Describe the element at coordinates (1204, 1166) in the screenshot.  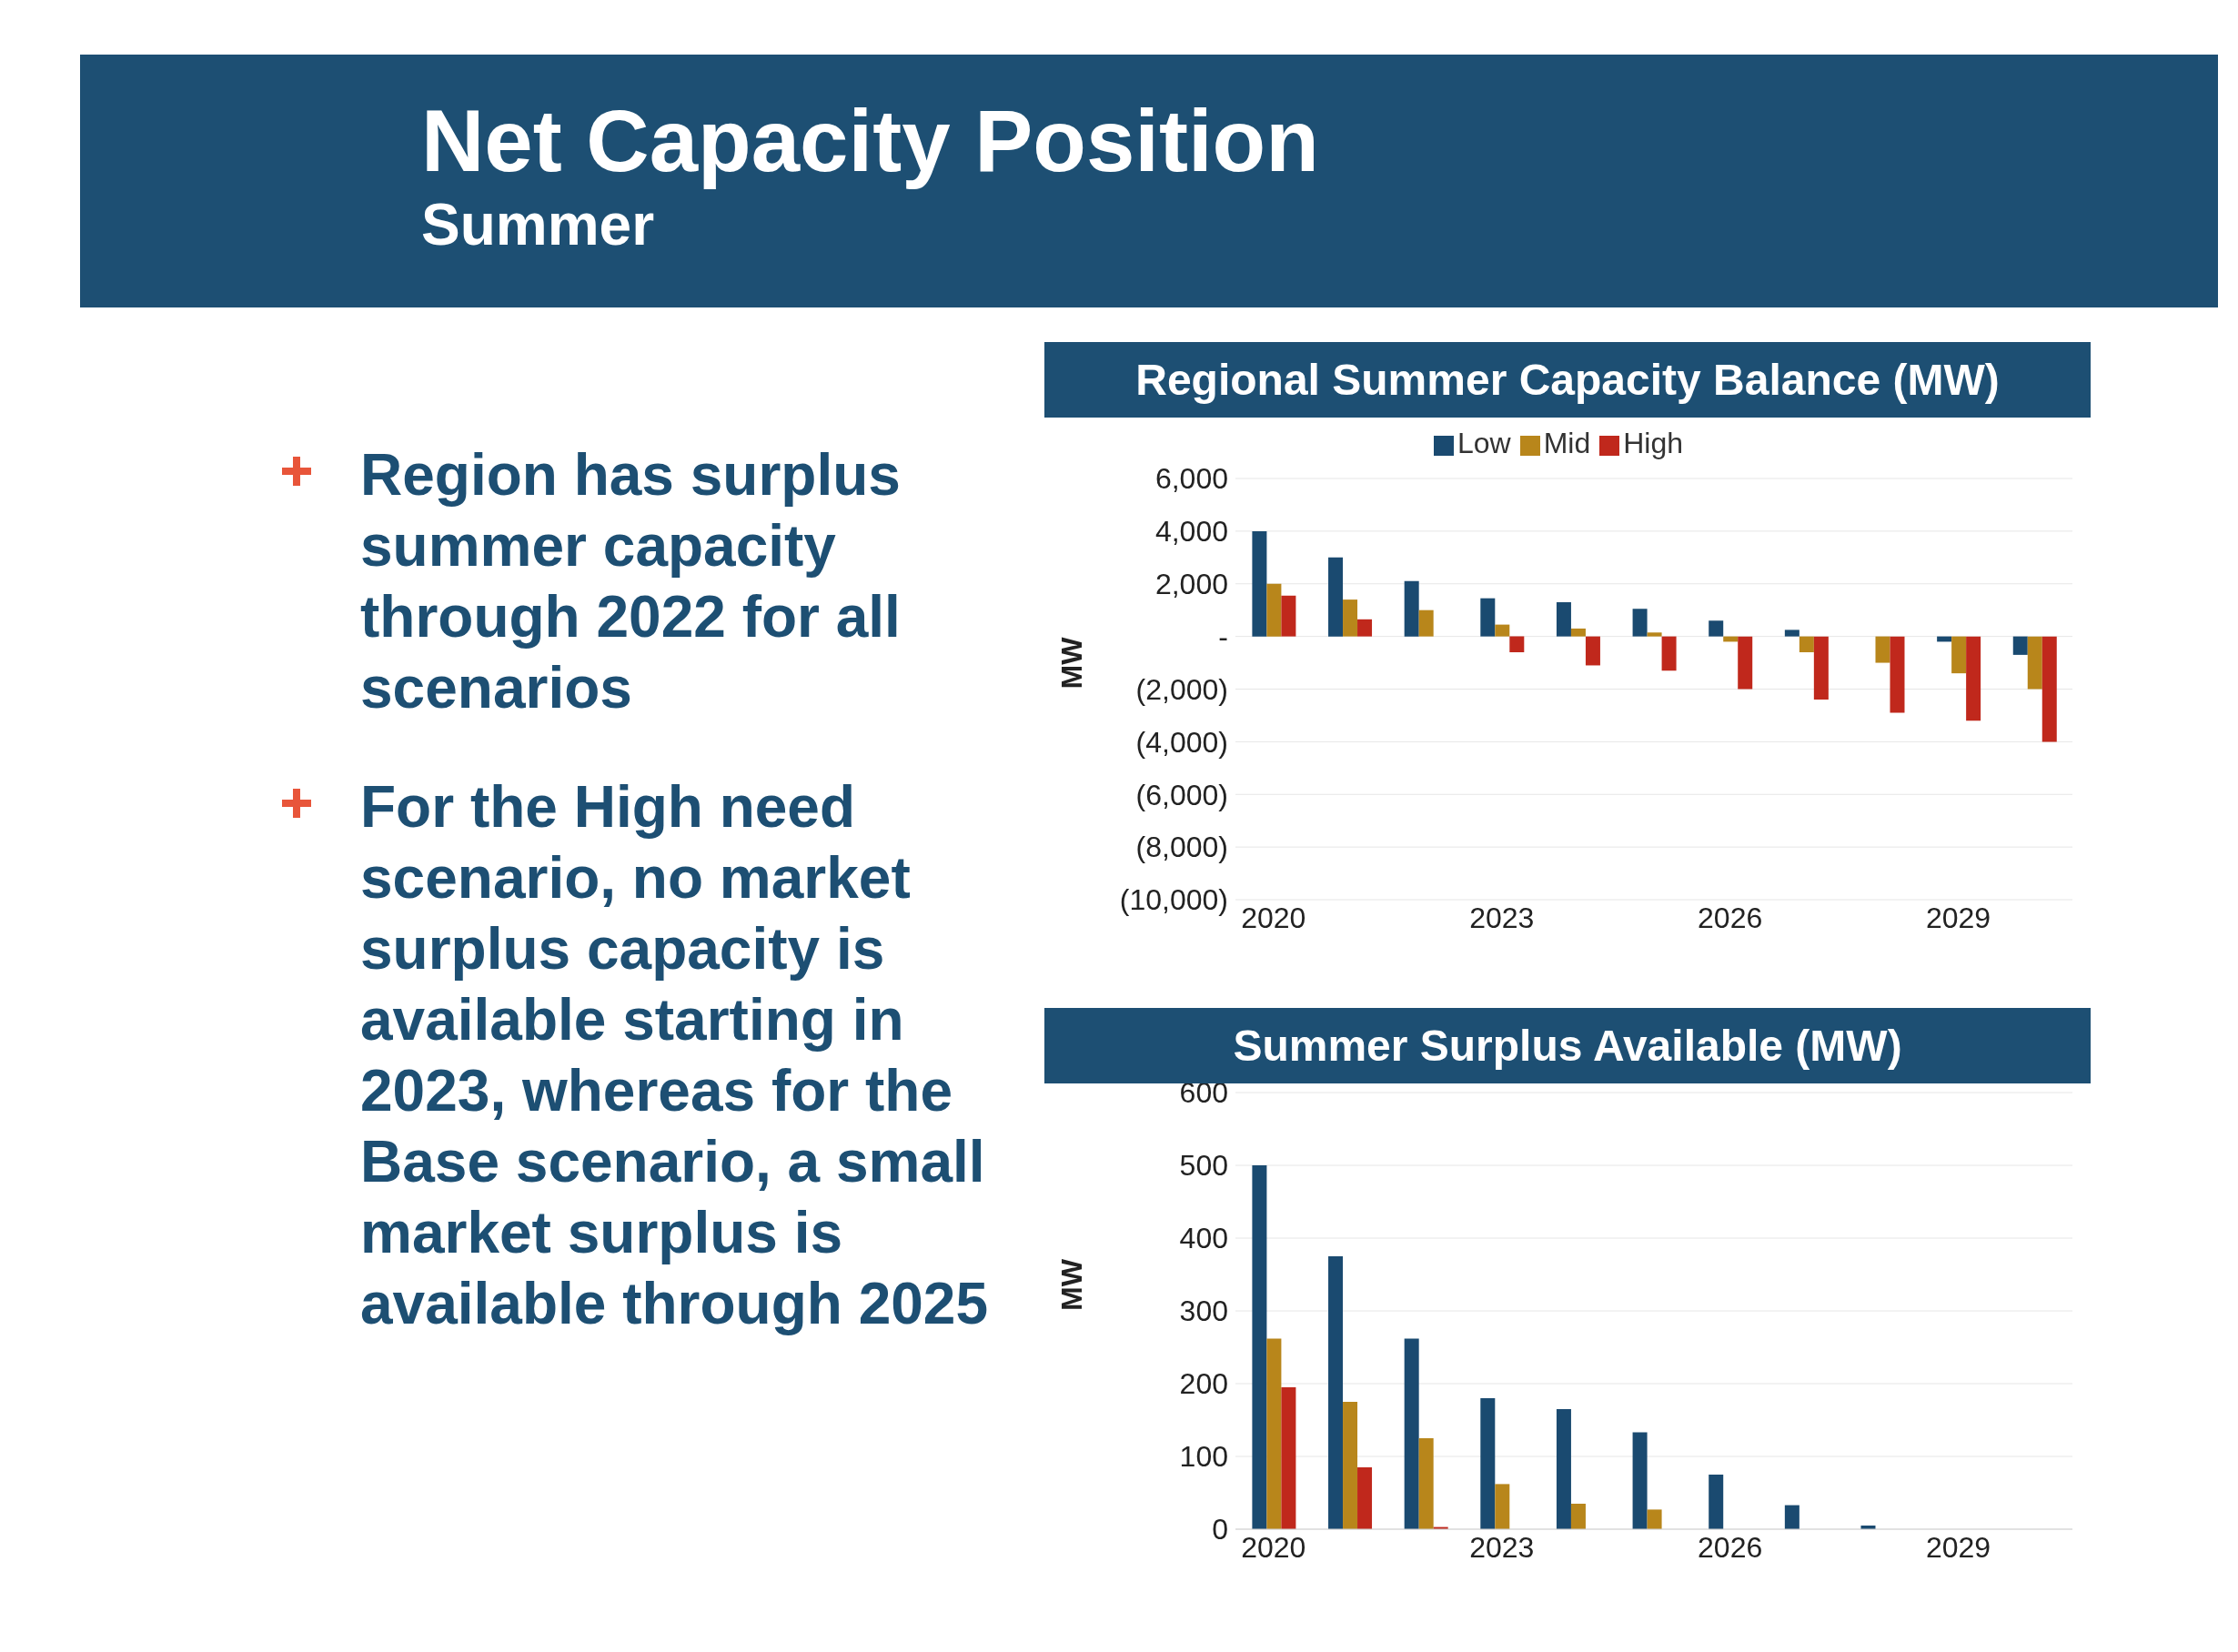
I see `y-tick-label: 500` at that location.